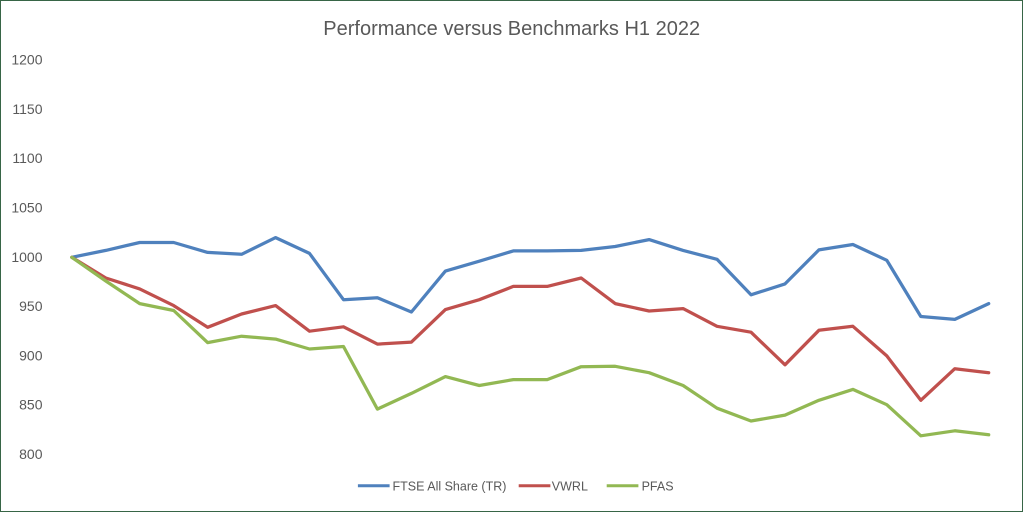  I want to click on svg-text: 800, so click(31, 454).